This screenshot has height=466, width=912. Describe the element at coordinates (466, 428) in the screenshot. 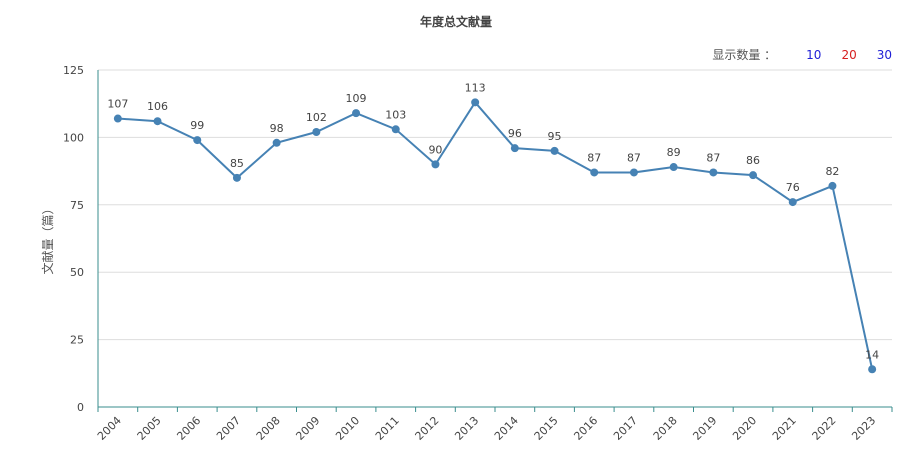

I see `x-tick-label: 2013` at that location.